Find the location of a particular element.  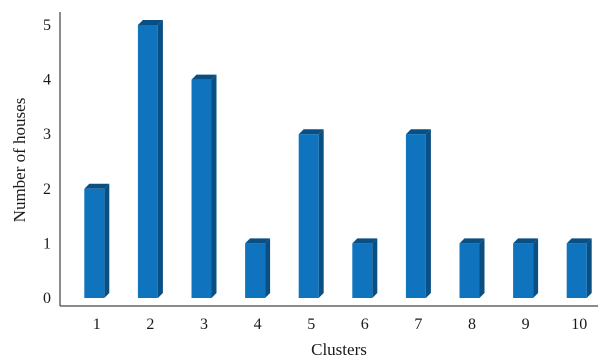

y-tick-labels: 0 1 2 3 4 5 is located at coordinates (47, 162).